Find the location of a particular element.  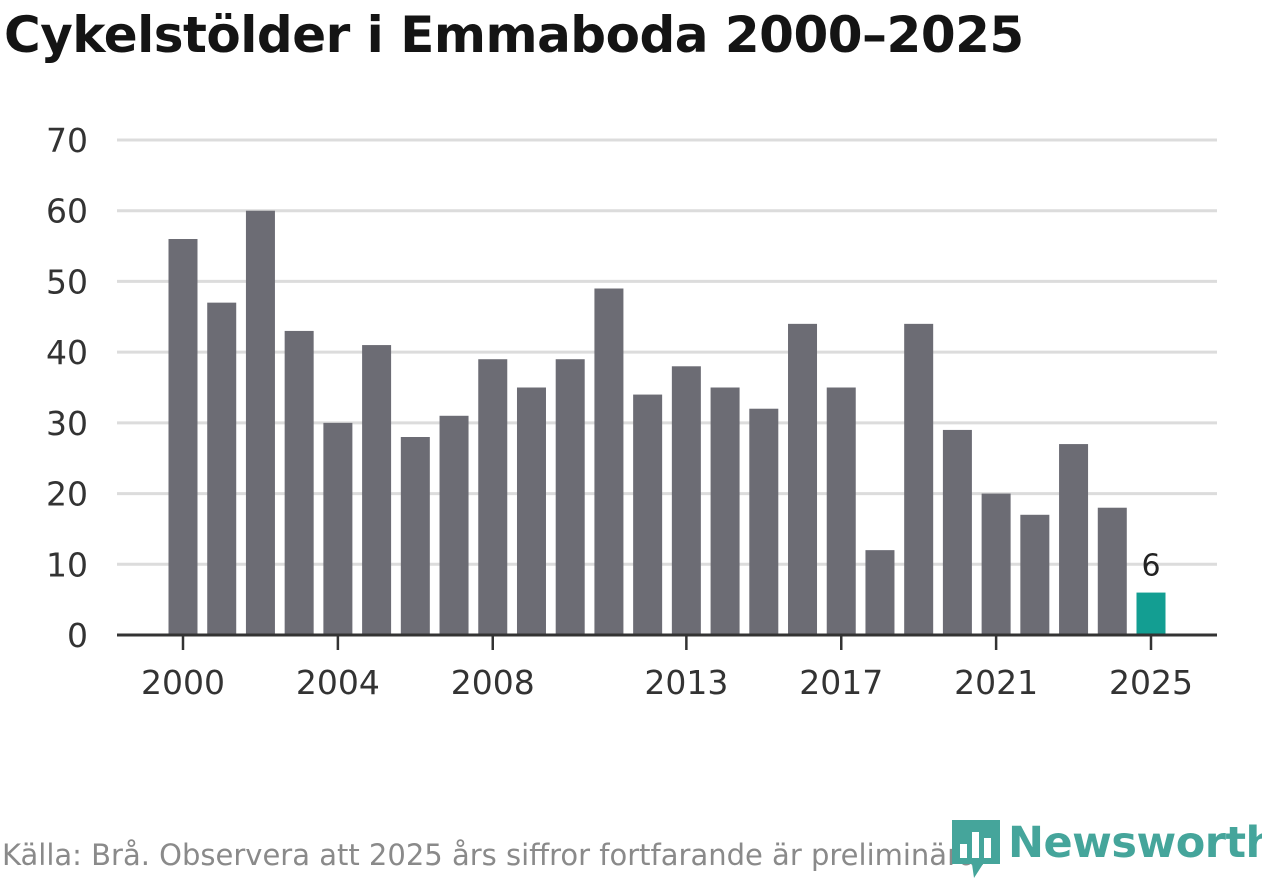

x-tick-label: 2000 is located at coordinates (183, 682).